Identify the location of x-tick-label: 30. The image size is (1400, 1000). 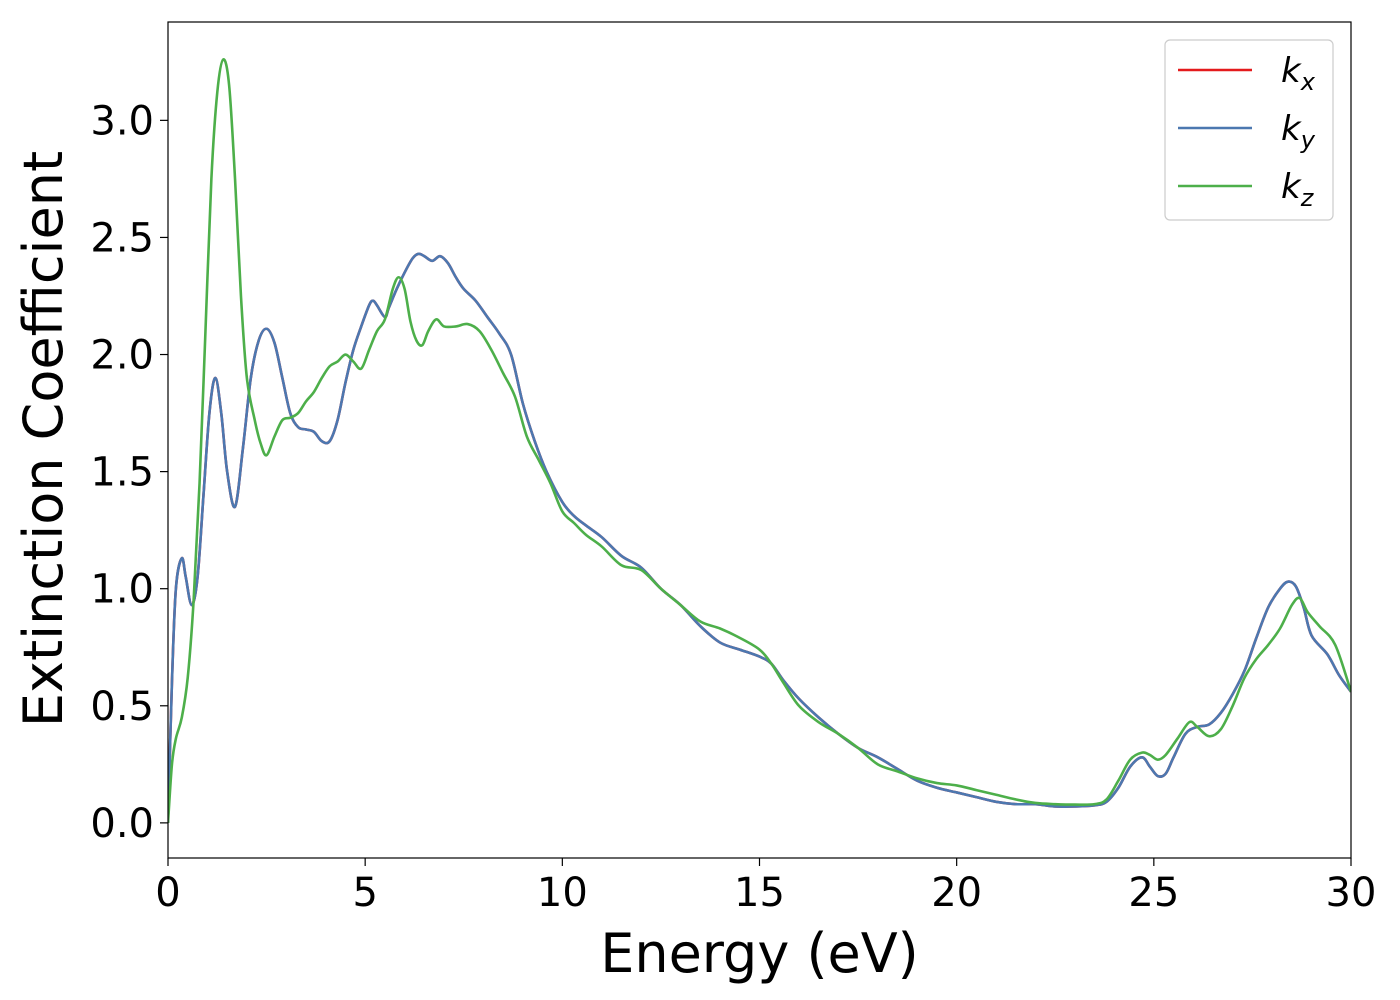
(1351, 893).